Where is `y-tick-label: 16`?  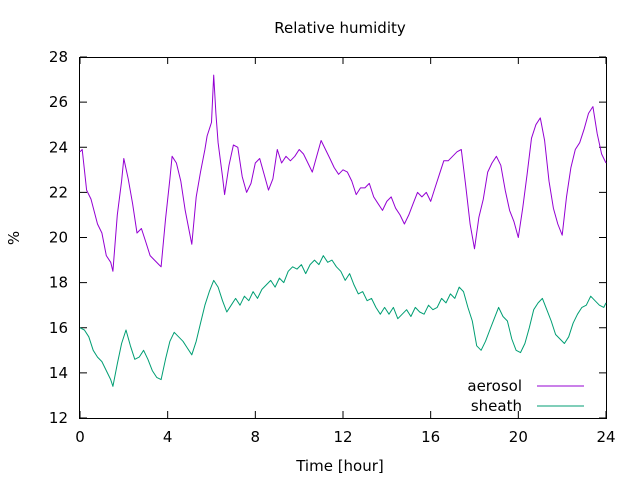
y-tick-label: 16 is located at coordinates (58, 328).